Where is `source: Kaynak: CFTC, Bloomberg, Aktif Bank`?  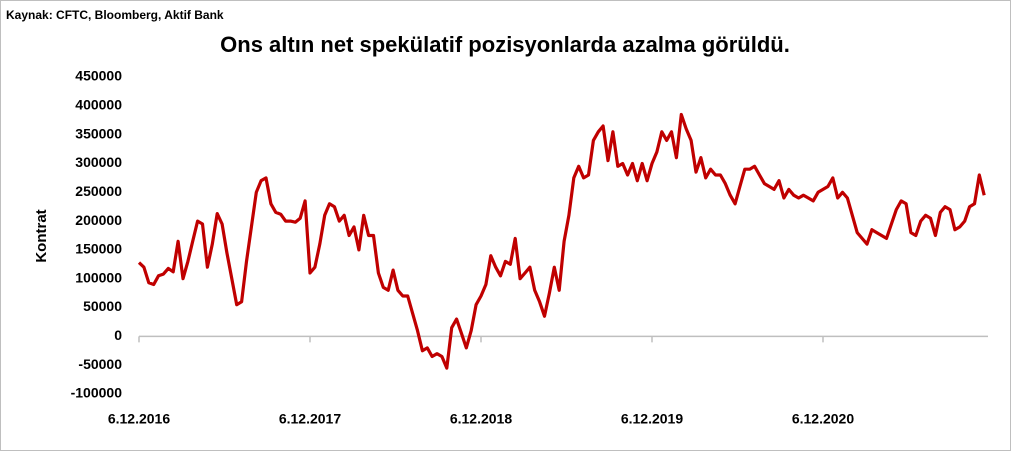 source: Kaynak: CFTC, Bloomberg, Aktif Bank is located at coordinates (115, 15).